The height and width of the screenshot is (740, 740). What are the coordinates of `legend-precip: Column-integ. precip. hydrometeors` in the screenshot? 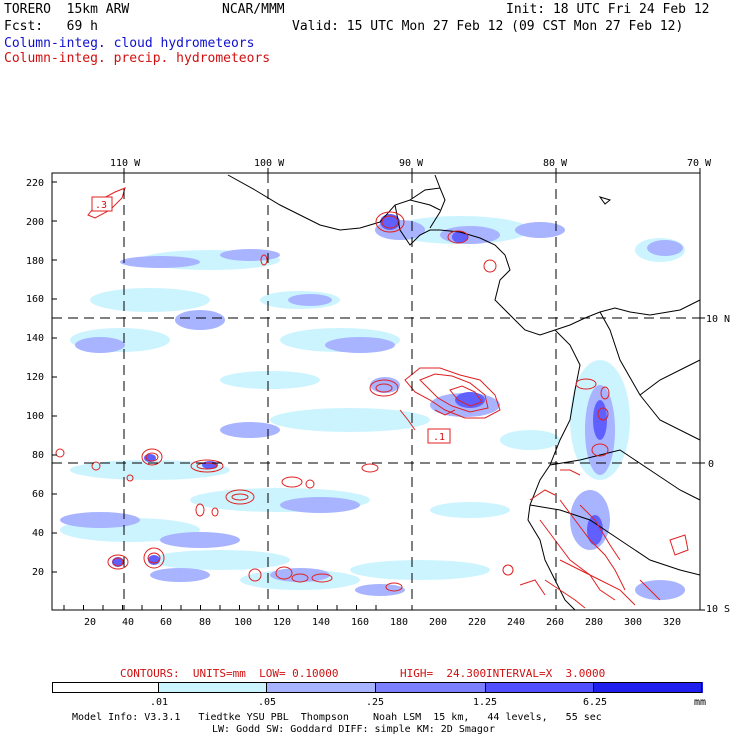 It's located at (137, 58).